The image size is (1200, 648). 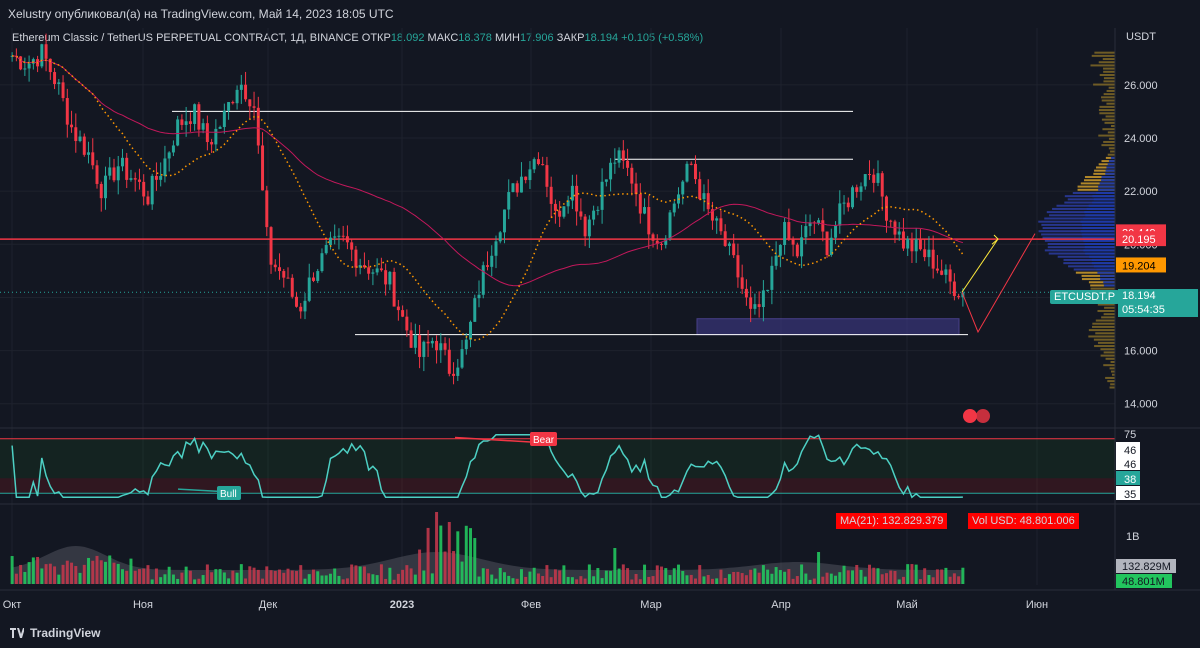 What do you see at coordinates (1141, 352) in the screenshot?
I see `price-tick: 16.000` at bounding box center [1141, 352].